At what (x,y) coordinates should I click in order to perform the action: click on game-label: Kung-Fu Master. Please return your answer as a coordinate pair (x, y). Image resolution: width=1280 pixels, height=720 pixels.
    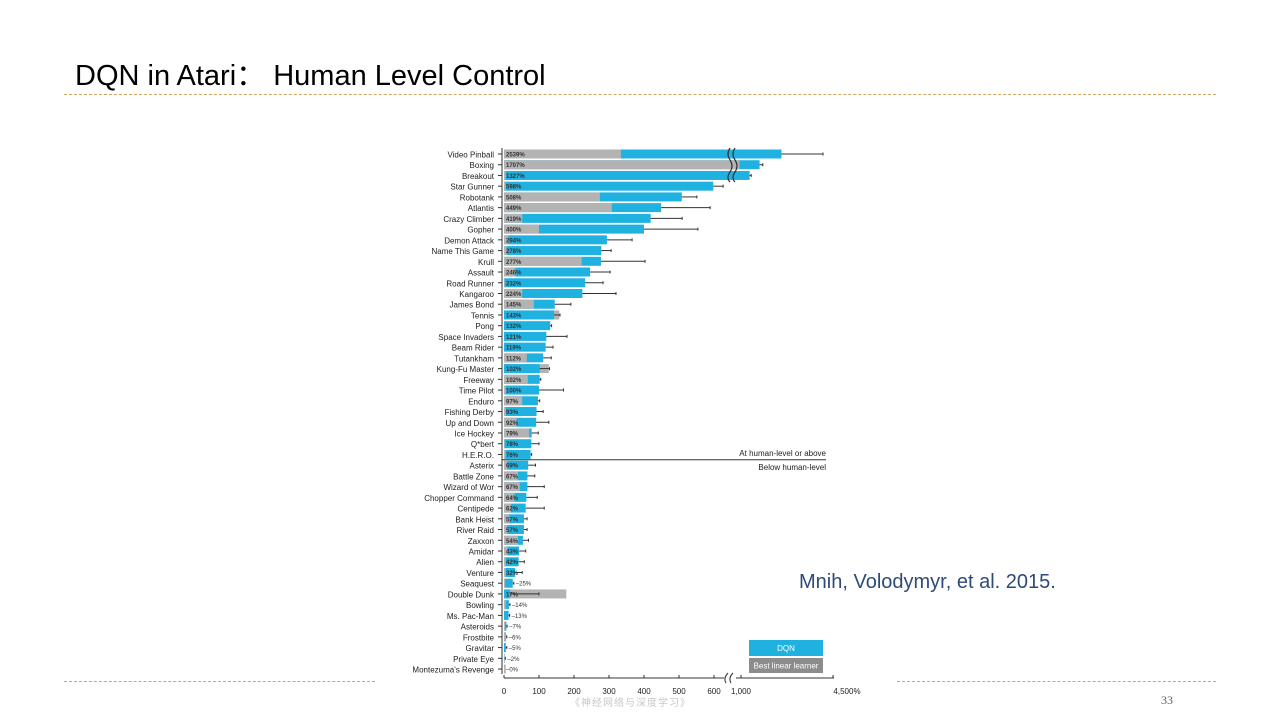
    Looking at the image, I should click on (466, 369).